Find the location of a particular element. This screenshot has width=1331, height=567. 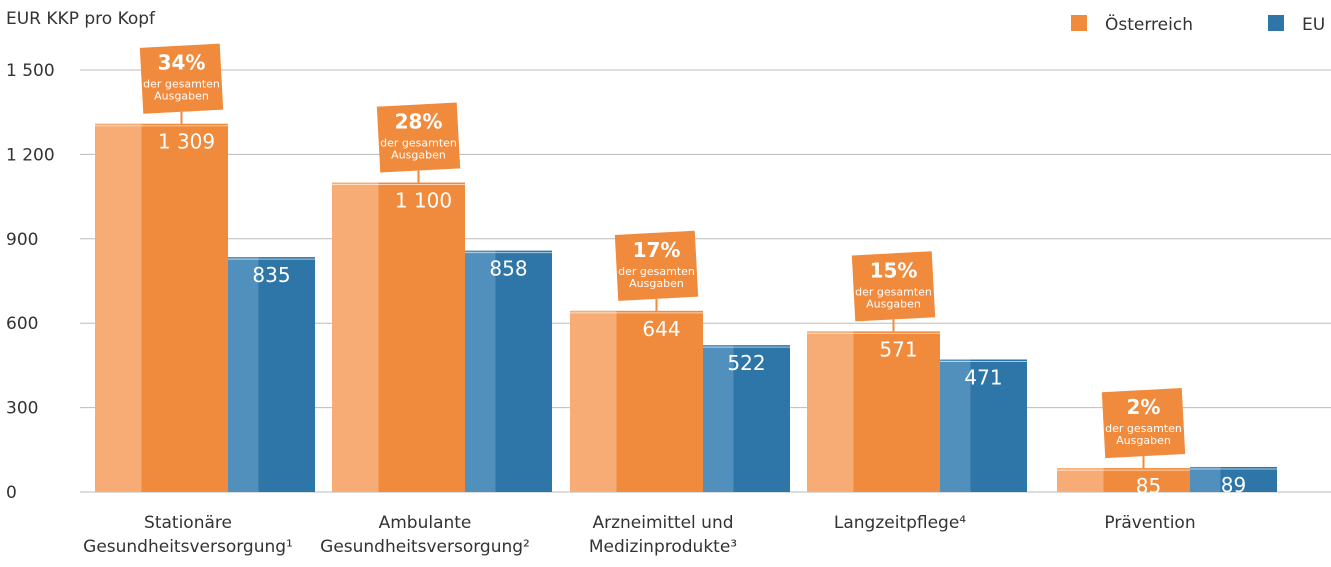

value-label: 471 is located at coordinates (983, 377).